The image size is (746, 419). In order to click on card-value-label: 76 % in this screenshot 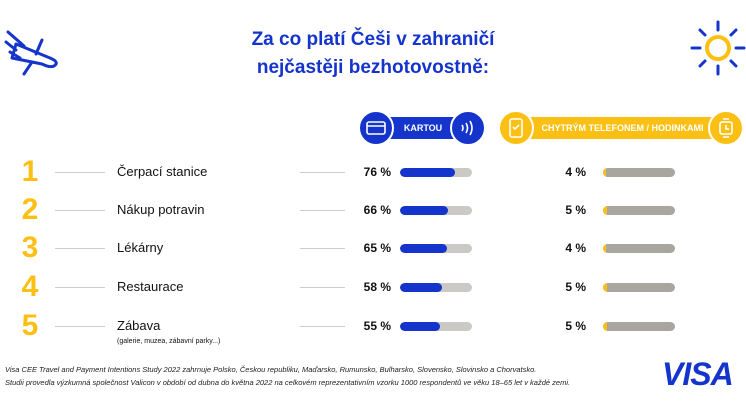, I will do `click(377, 172)`.